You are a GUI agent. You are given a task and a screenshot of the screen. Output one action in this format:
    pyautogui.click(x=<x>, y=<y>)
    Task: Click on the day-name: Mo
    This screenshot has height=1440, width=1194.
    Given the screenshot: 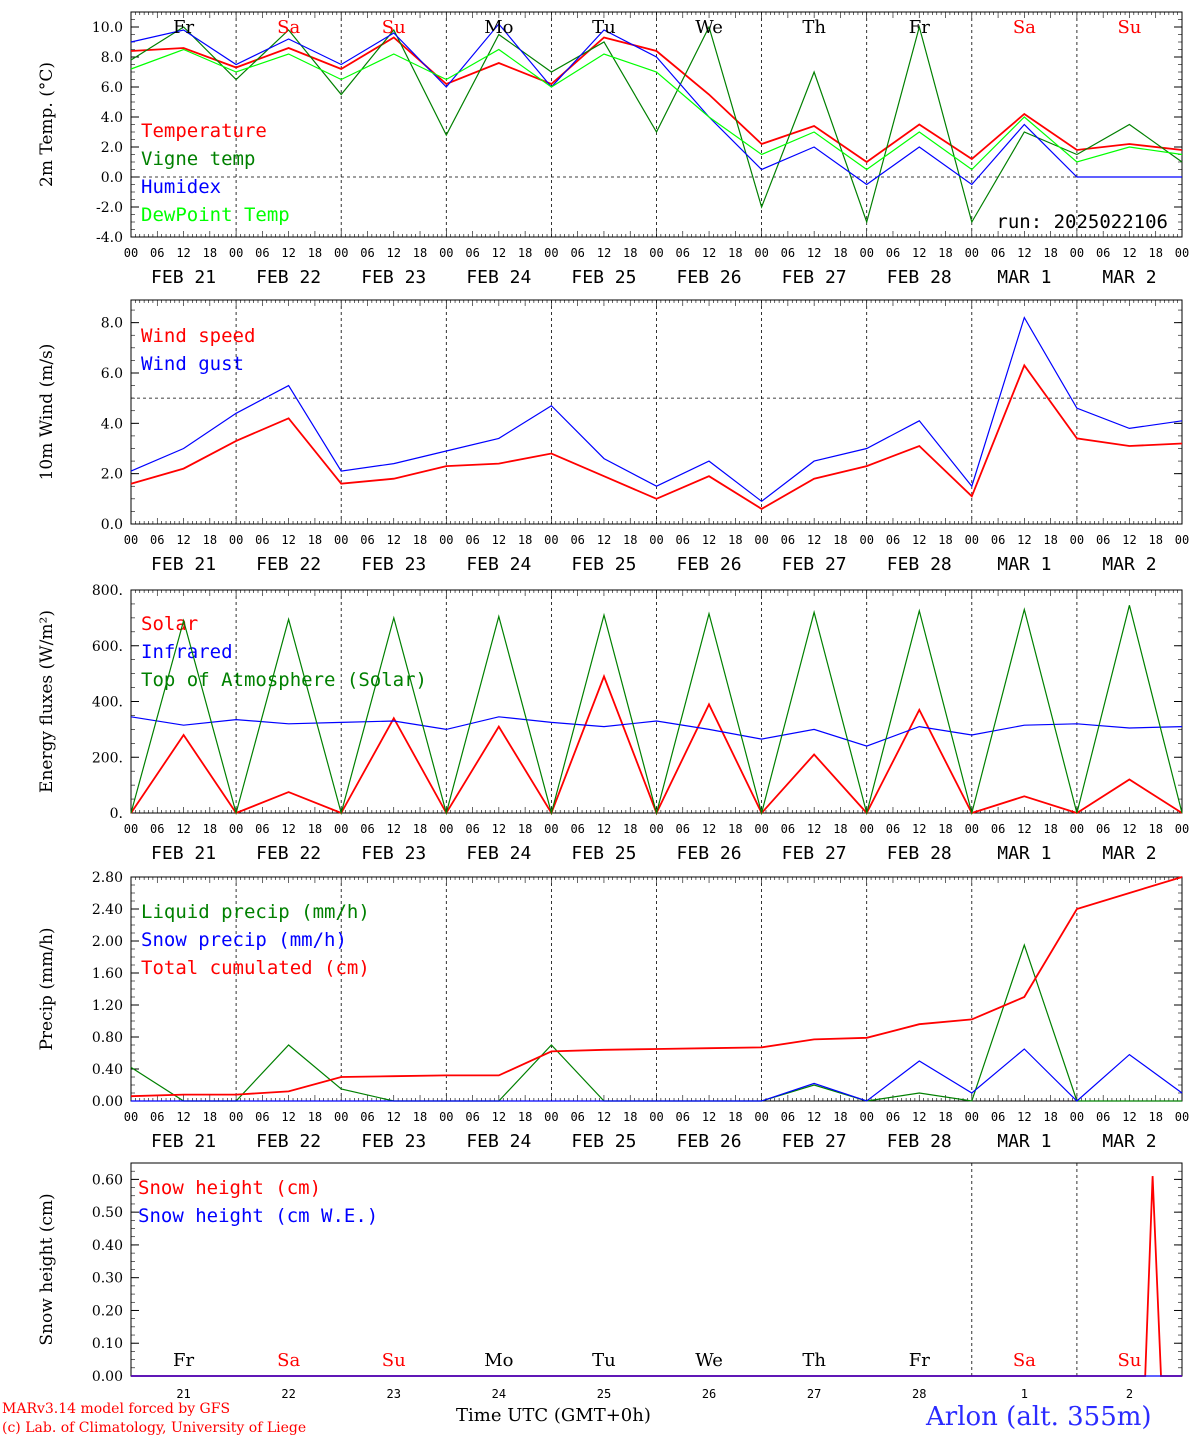 What is the action you would take?
    pyautogui.click(x=498, y=1360)
    